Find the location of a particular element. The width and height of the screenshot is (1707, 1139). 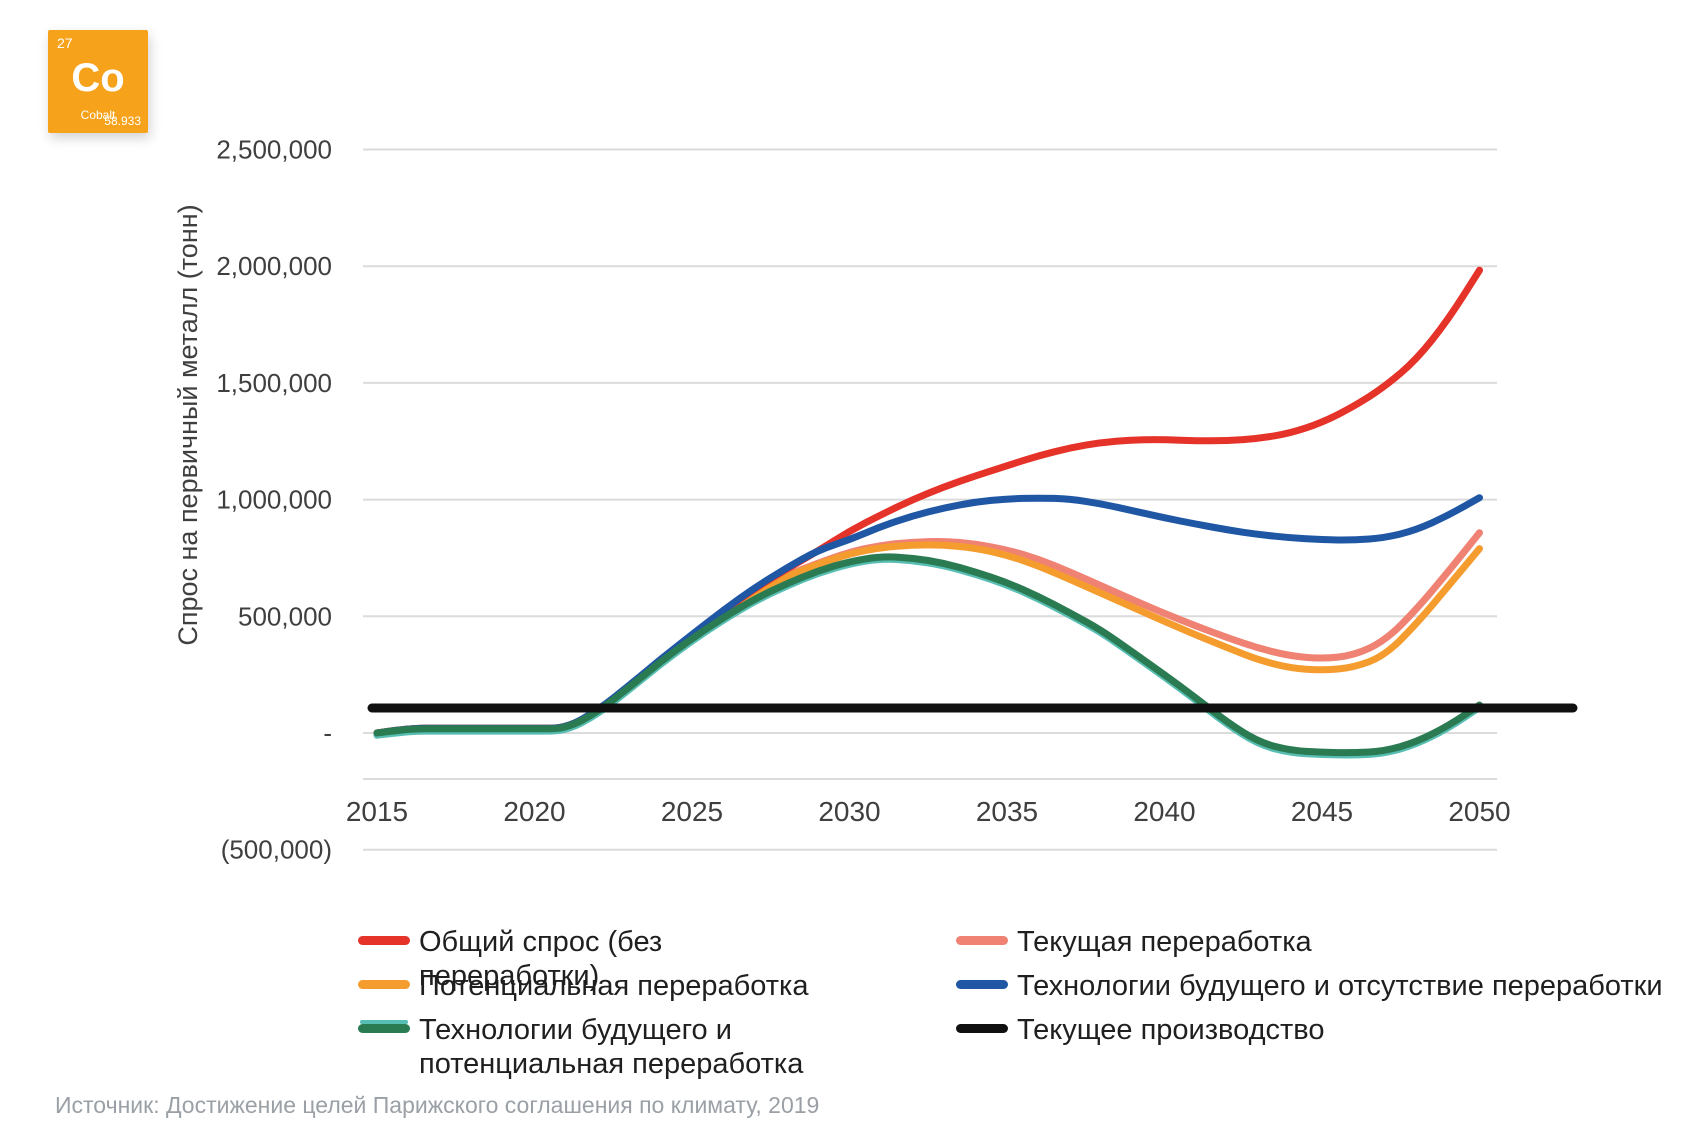

legend-item-potential-recycling: Потенциальная переработка is located at coordinates (583, 986).